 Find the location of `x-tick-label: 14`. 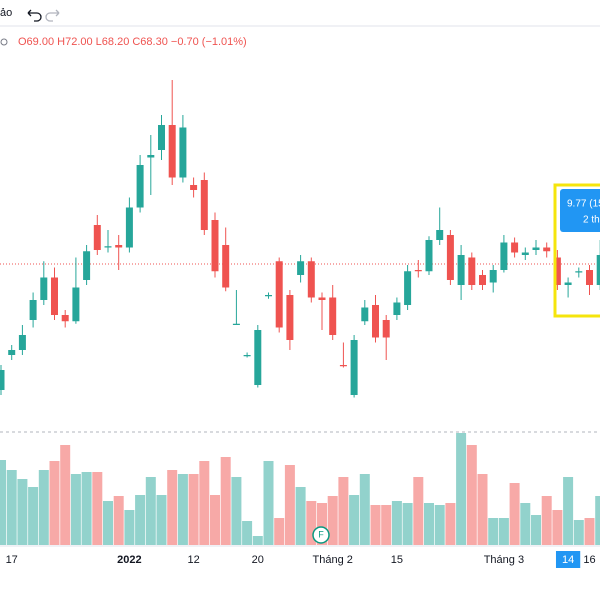

x-tick-label: 14 is located at coordinates (568, 560).